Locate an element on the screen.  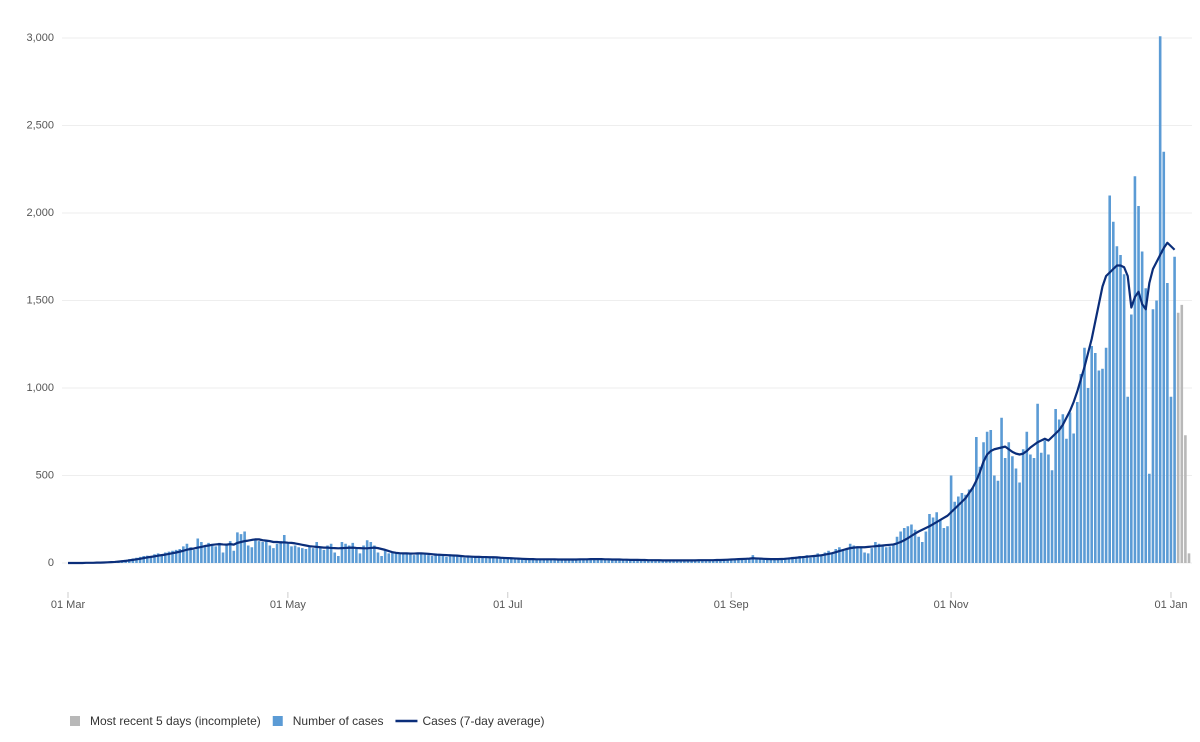
y-tick-label: 1,000 is located at coordinates (40, 388).